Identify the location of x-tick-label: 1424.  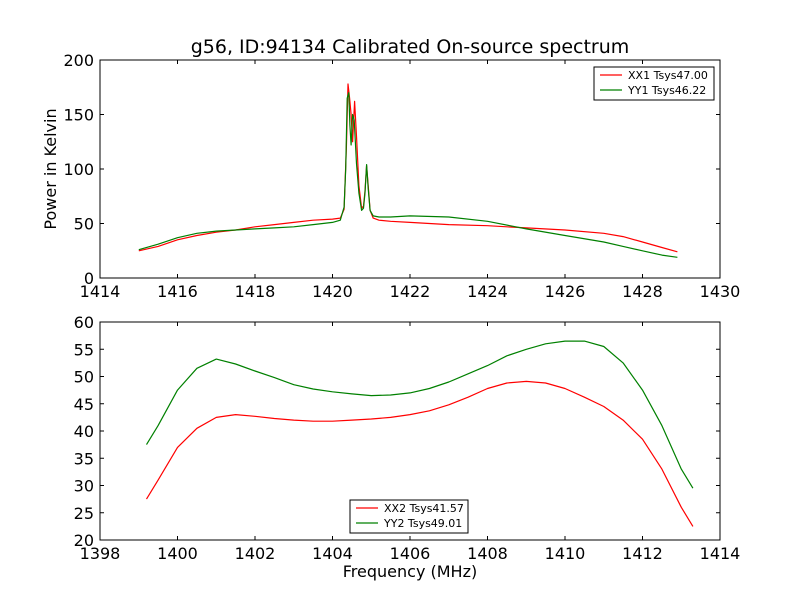
(487, 291).